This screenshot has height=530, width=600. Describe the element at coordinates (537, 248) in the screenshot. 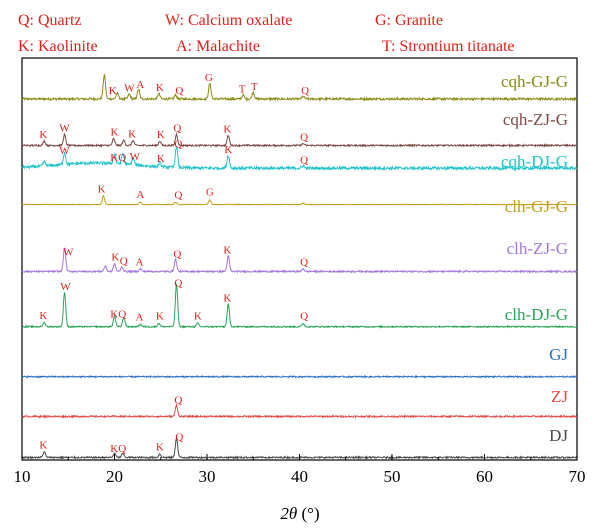

I see `series-label-clh-zj-g: clh-ZJ-G` at that location.